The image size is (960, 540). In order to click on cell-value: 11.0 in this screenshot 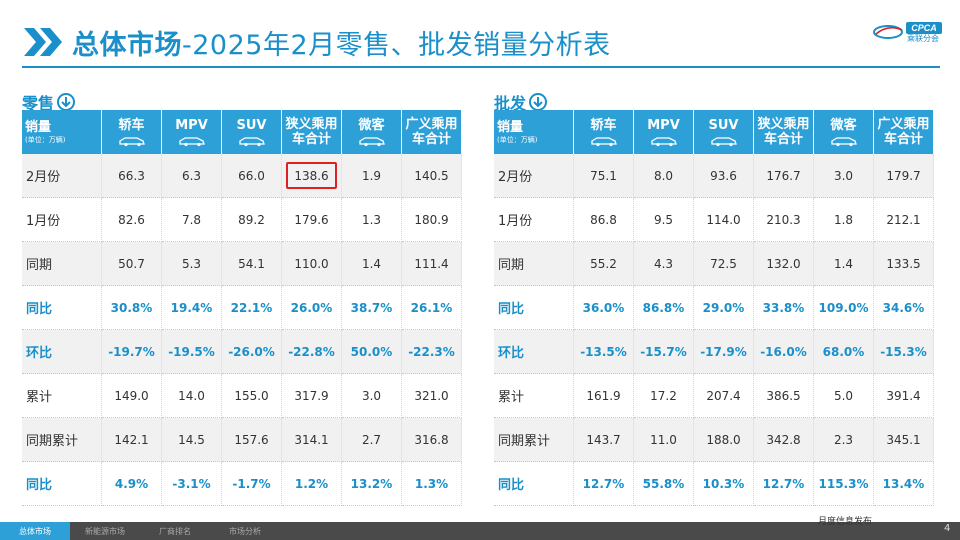, I will do `click(663, 439)`.